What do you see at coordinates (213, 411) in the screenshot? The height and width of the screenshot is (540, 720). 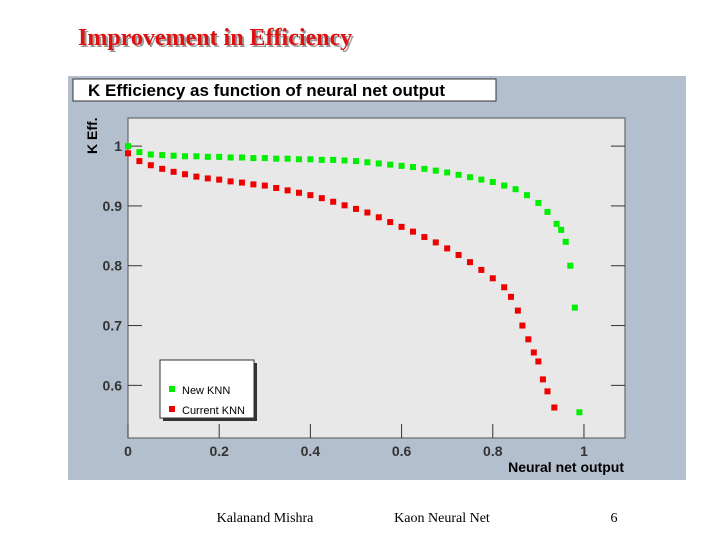 I see `legend-label: Current KNN` at bounding box center [213, 411].